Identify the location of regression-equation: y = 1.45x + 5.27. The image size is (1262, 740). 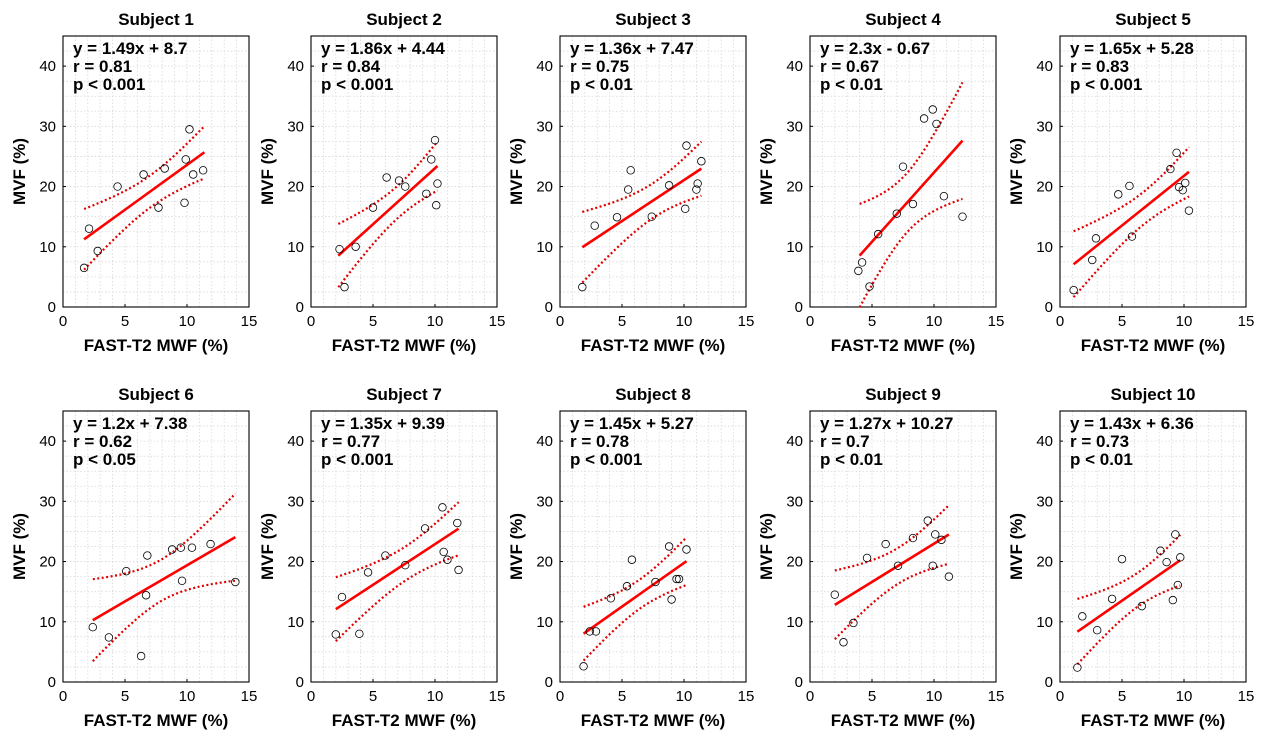
(632, 423).